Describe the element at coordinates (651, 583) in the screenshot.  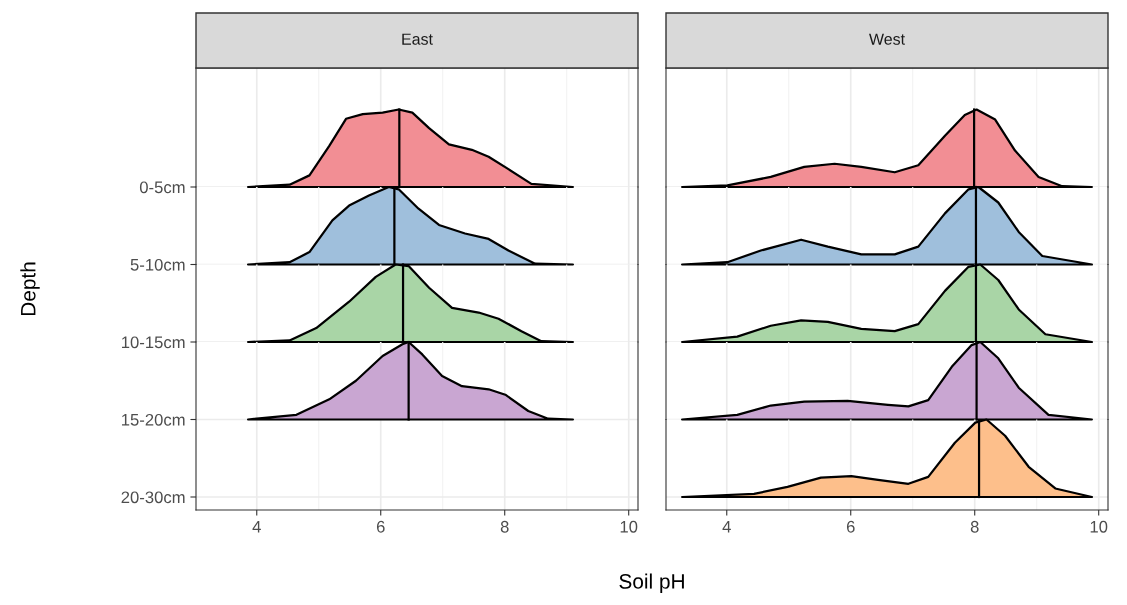
I see `x-axis-title: Soil pH` at that location.